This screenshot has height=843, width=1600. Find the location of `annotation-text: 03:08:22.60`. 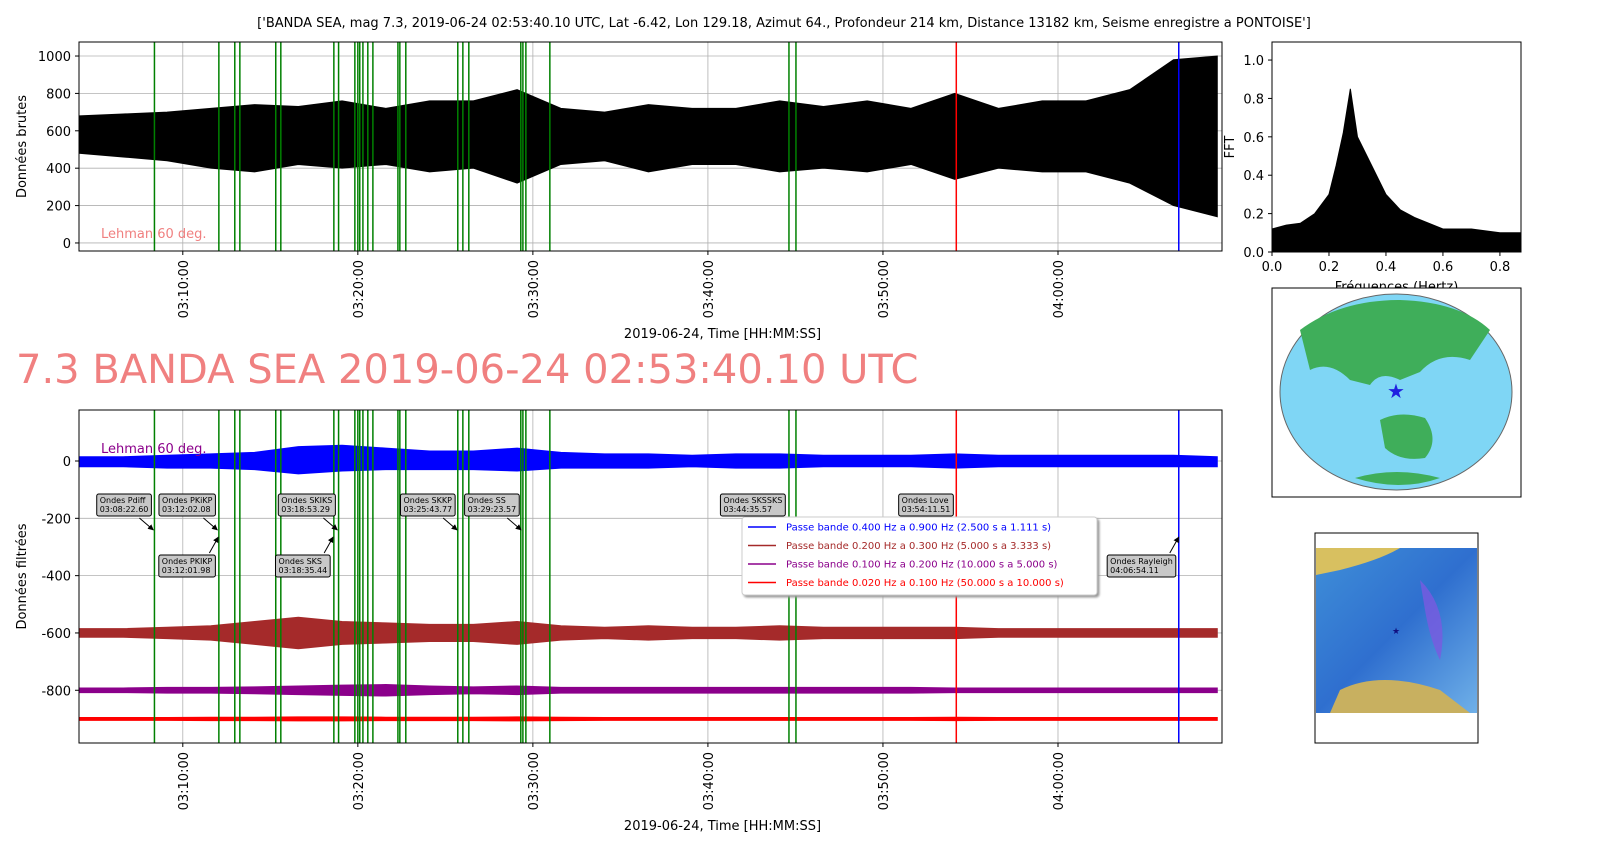

annotation-text: 03:08:22.60 is located at coordinates (124, 509).